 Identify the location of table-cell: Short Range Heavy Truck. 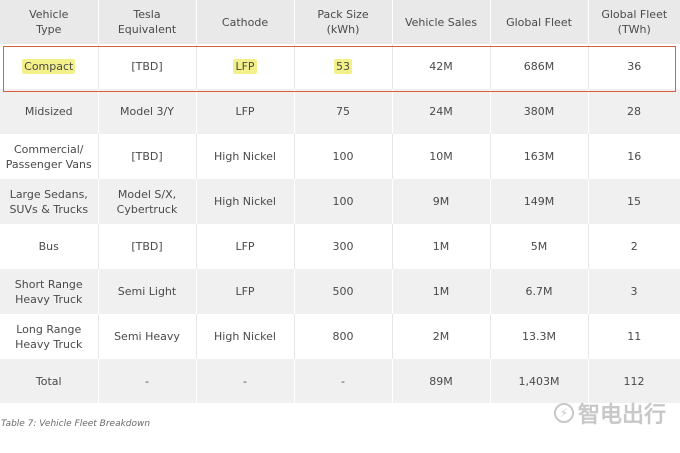
(49, 291).